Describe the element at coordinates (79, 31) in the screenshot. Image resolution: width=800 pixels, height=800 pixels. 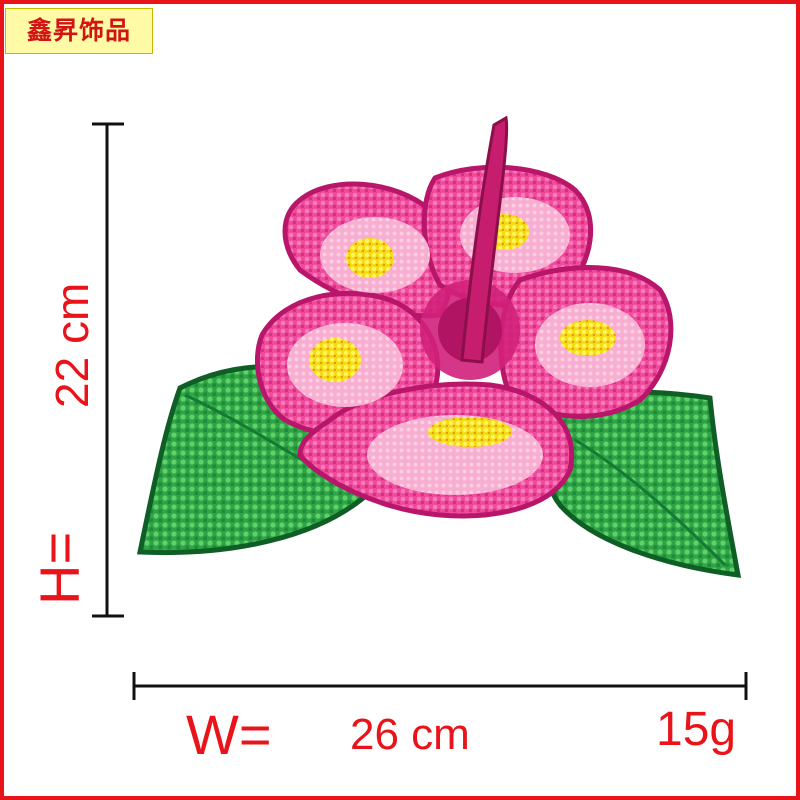
I see `brand-label: 鑫昇饰品` at that location.